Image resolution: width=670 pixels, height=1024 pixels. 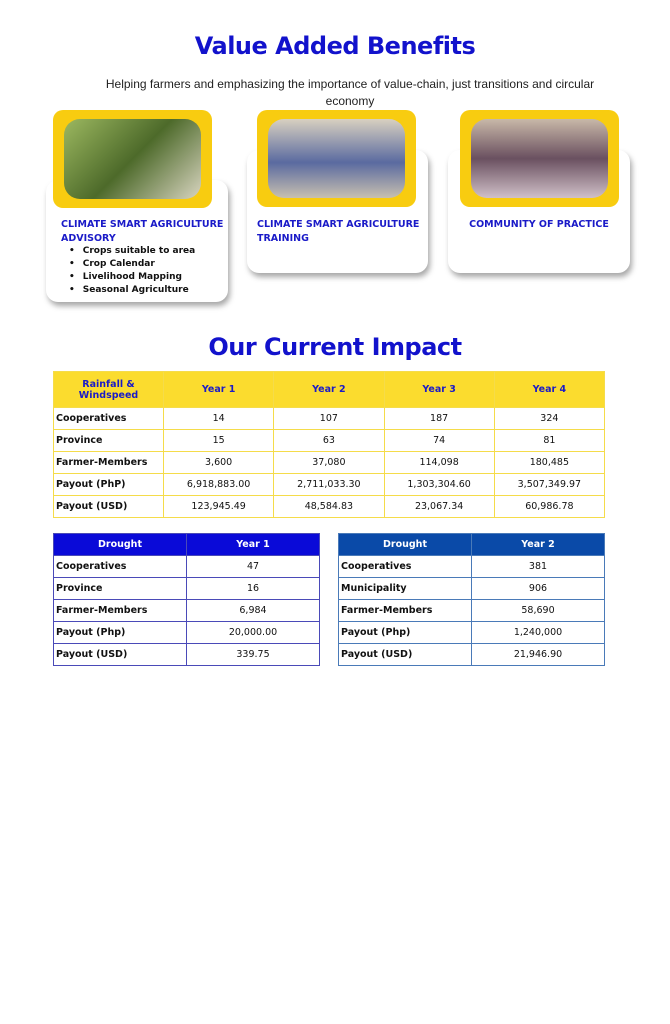 I want to click on table-cell: 1,303,304.60, so click(x=439, y=484).